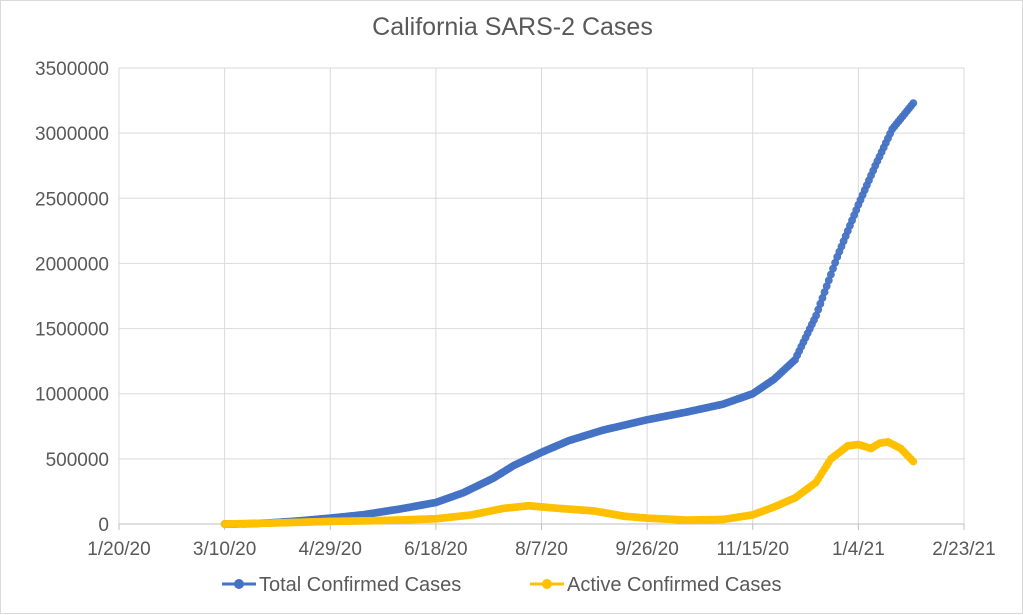 The height and width of the screenshot is (615, 1023). Describe the element at coordinates (963, 549) in the screenshot. I see `x-tick-label: 2/23/21` at that location.